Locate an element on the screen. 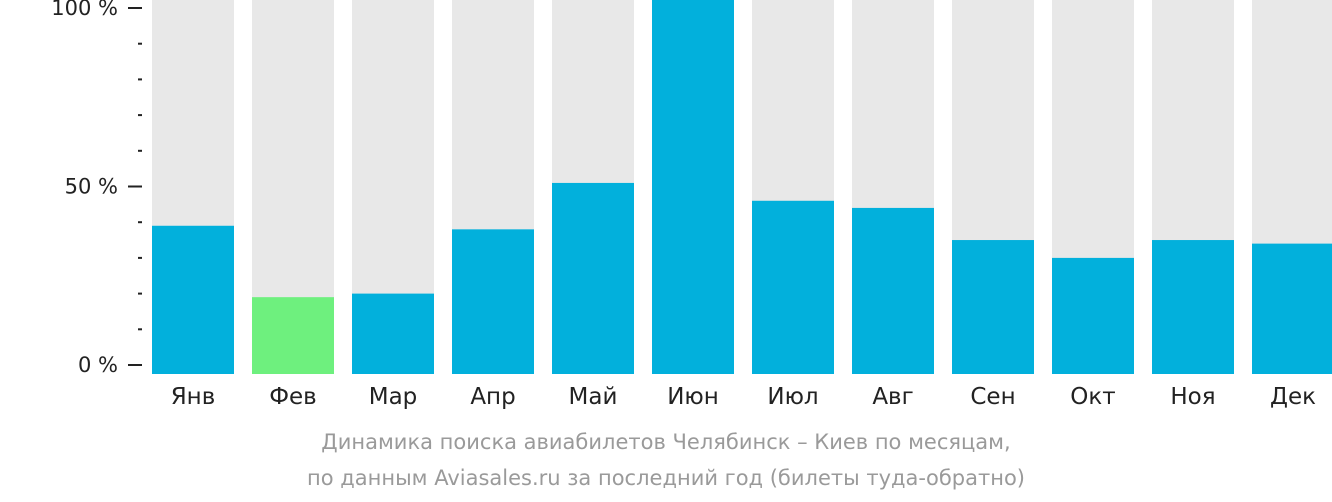 This screenshot has height=502, width=1332. x-tick-label: Дек is located at coordinates (1293, 397).